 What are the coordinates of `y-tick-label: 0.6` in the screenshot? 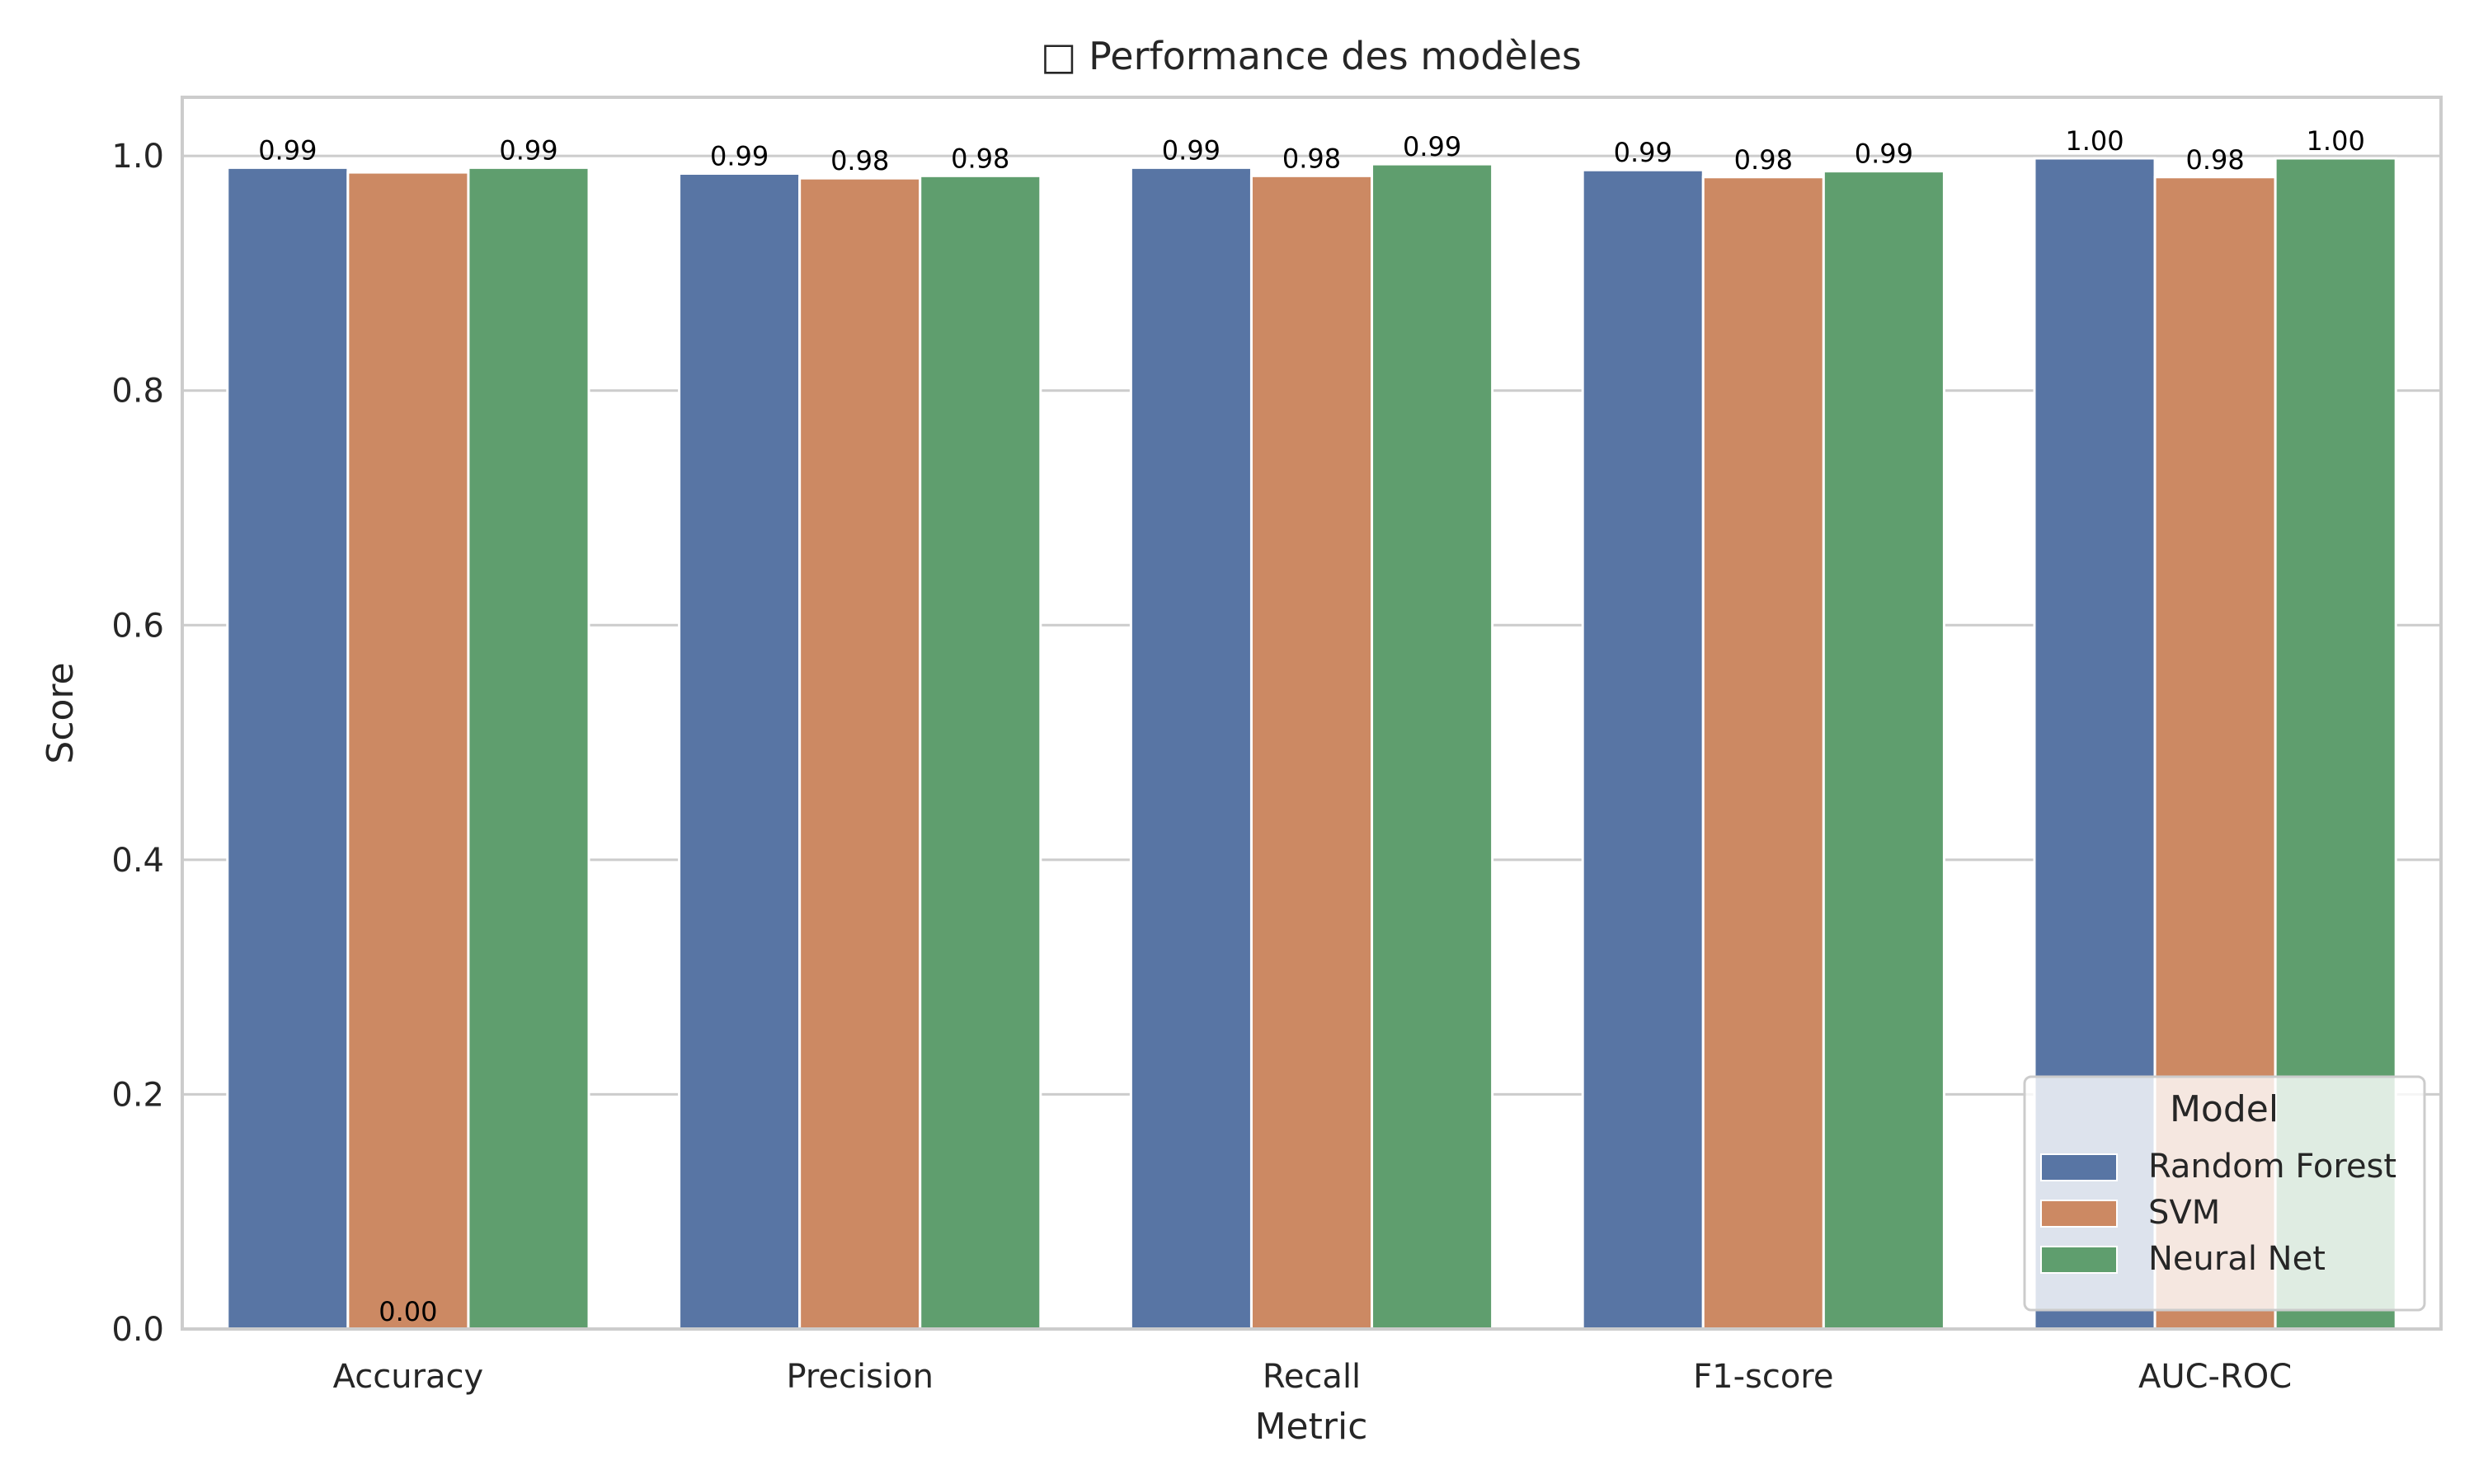 It's located at (137, 626).